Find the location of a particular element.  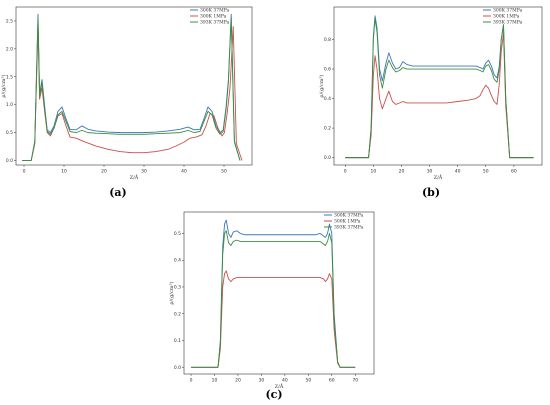

plot-frame is located at coordinates (279, 293).